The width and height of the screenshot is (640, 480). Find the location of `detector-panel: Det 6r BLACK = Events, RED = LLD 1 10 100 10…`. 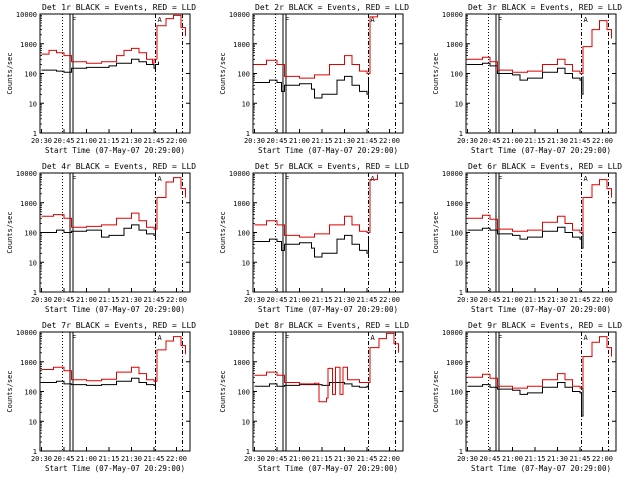

detector-panel: Det 6r BLACK = Events, RED = LLD 1 10 100 10… is located at coordinates (527, 238).